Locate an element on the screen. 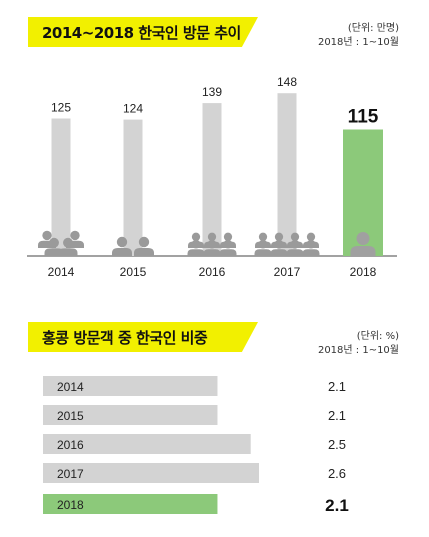 The height and width of the screenshot is (537, 429). chart2-bar-2017 is located at coordinates (151, 473).